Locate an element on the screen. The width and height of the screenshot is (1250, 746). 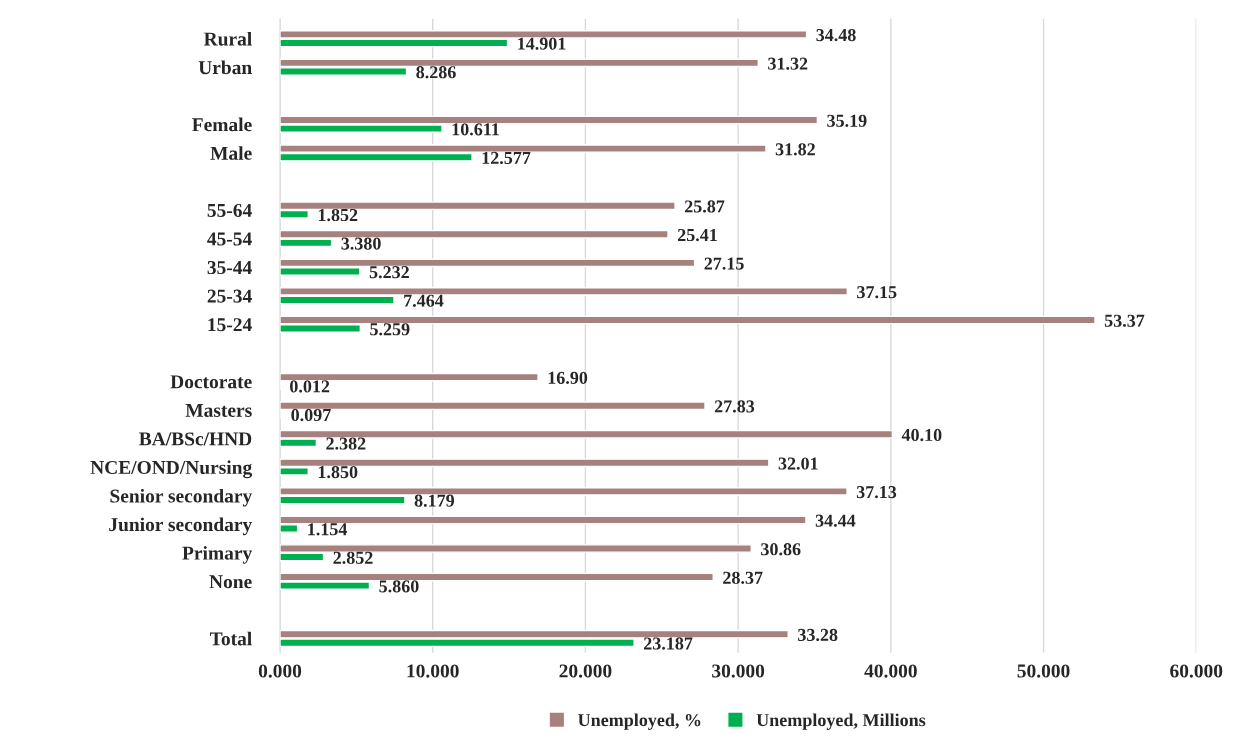
data-label: 37.13 is located at coordinates (876, 492).